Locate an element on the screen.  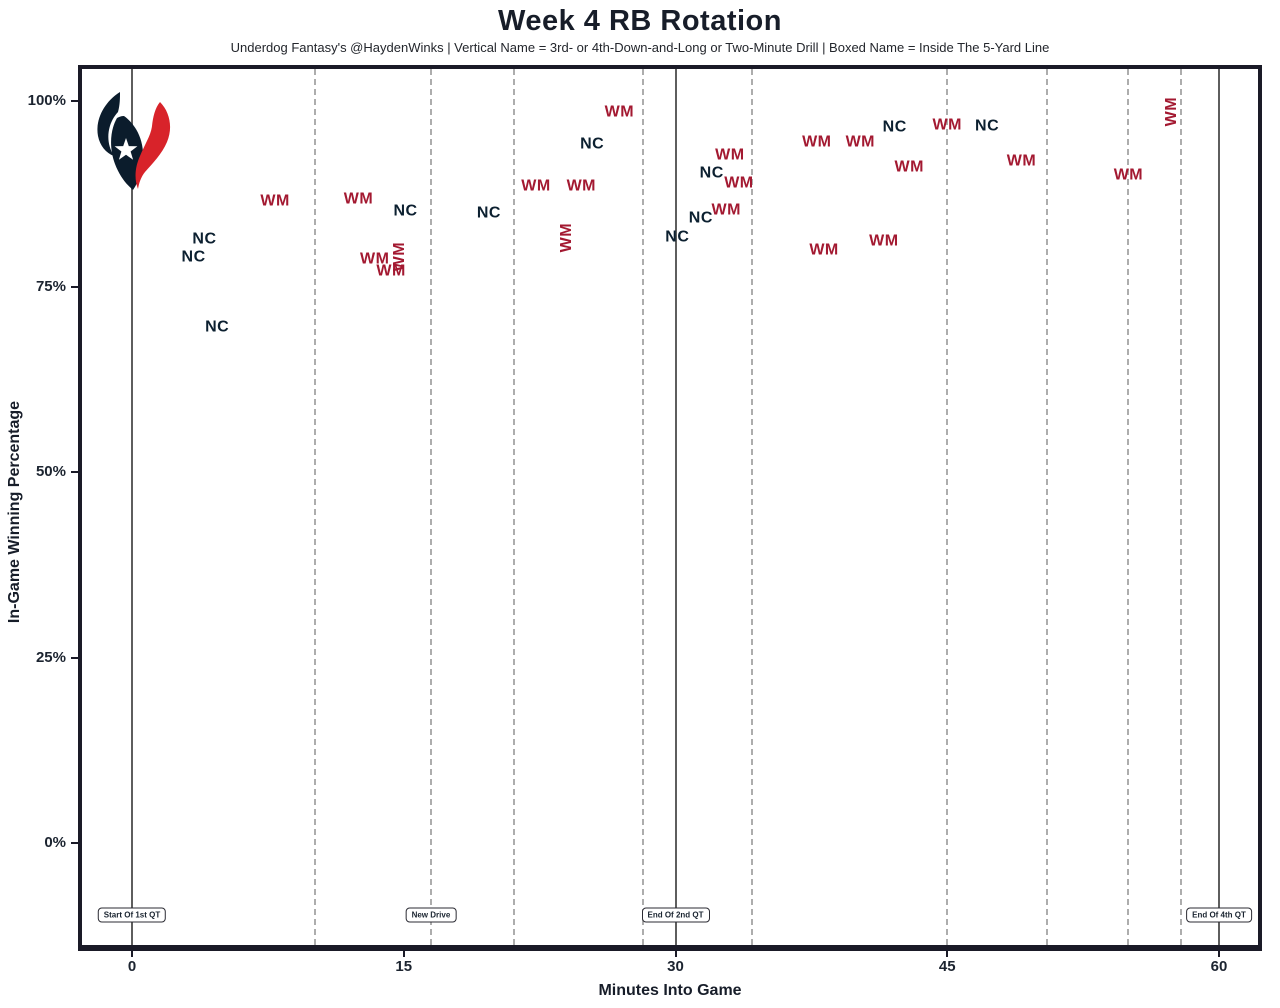
y-axis-tick-label: 50% is located at coordinates (50, 471).